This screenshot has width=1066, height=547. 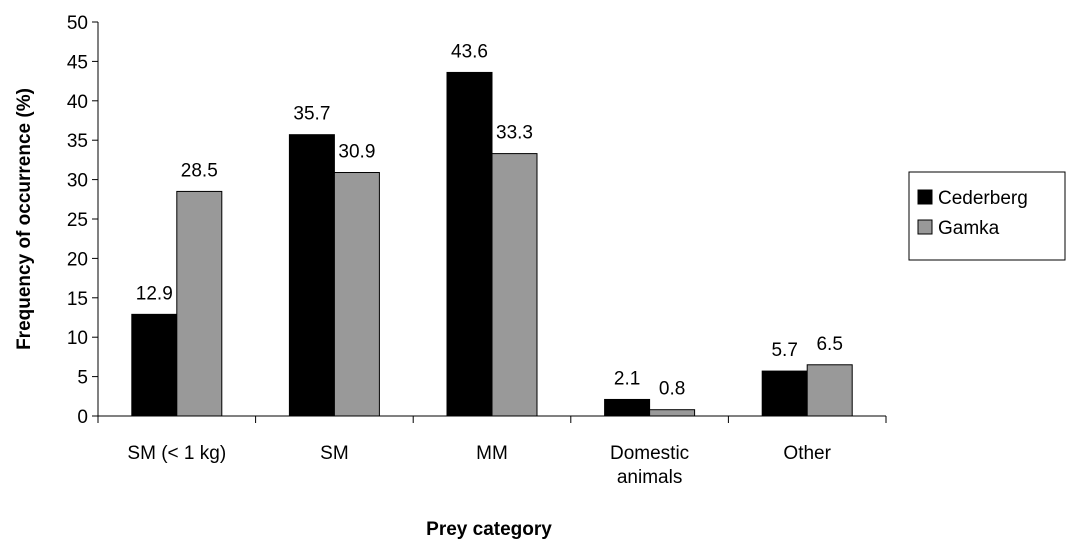 What do you see at coordinates (649, 477) in the screenshot?
I see `category-label: animals` at bounding box center [649, 477].